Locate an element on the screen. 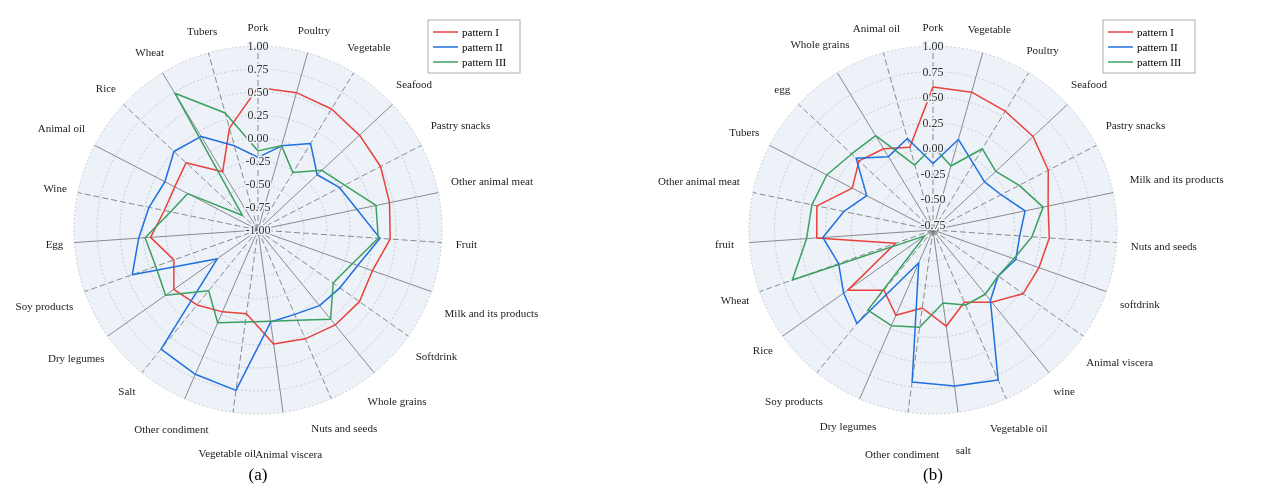 This screenshot has width=1265, height=502. spoke-label: Egg is located at coordinates (54, 243).